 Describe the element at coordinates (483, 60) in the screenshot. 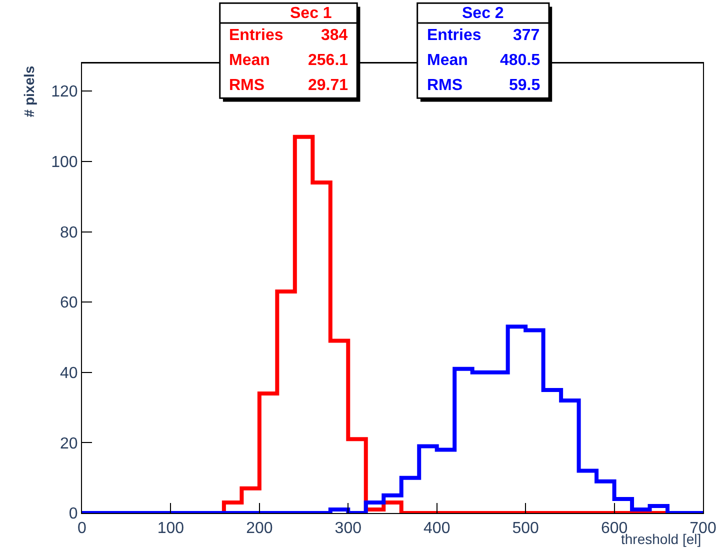

I see `text: Mean 480.5` at that location.